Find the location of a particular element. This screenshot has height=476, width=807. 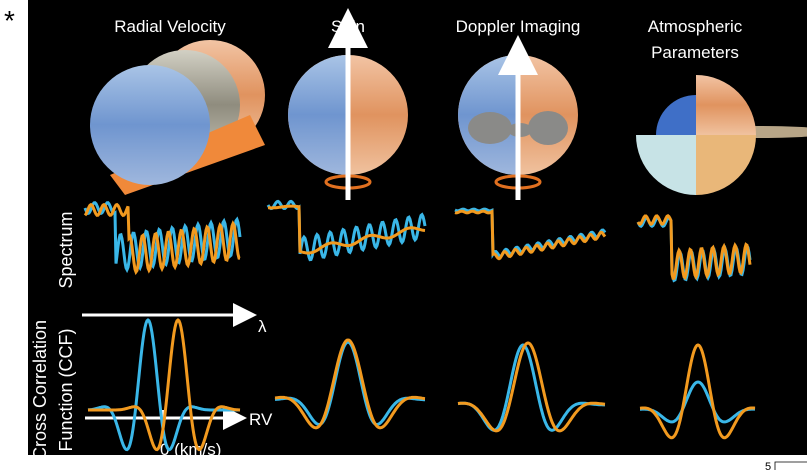

row-label: Function (CCF) is located at coordinates (66, 389).